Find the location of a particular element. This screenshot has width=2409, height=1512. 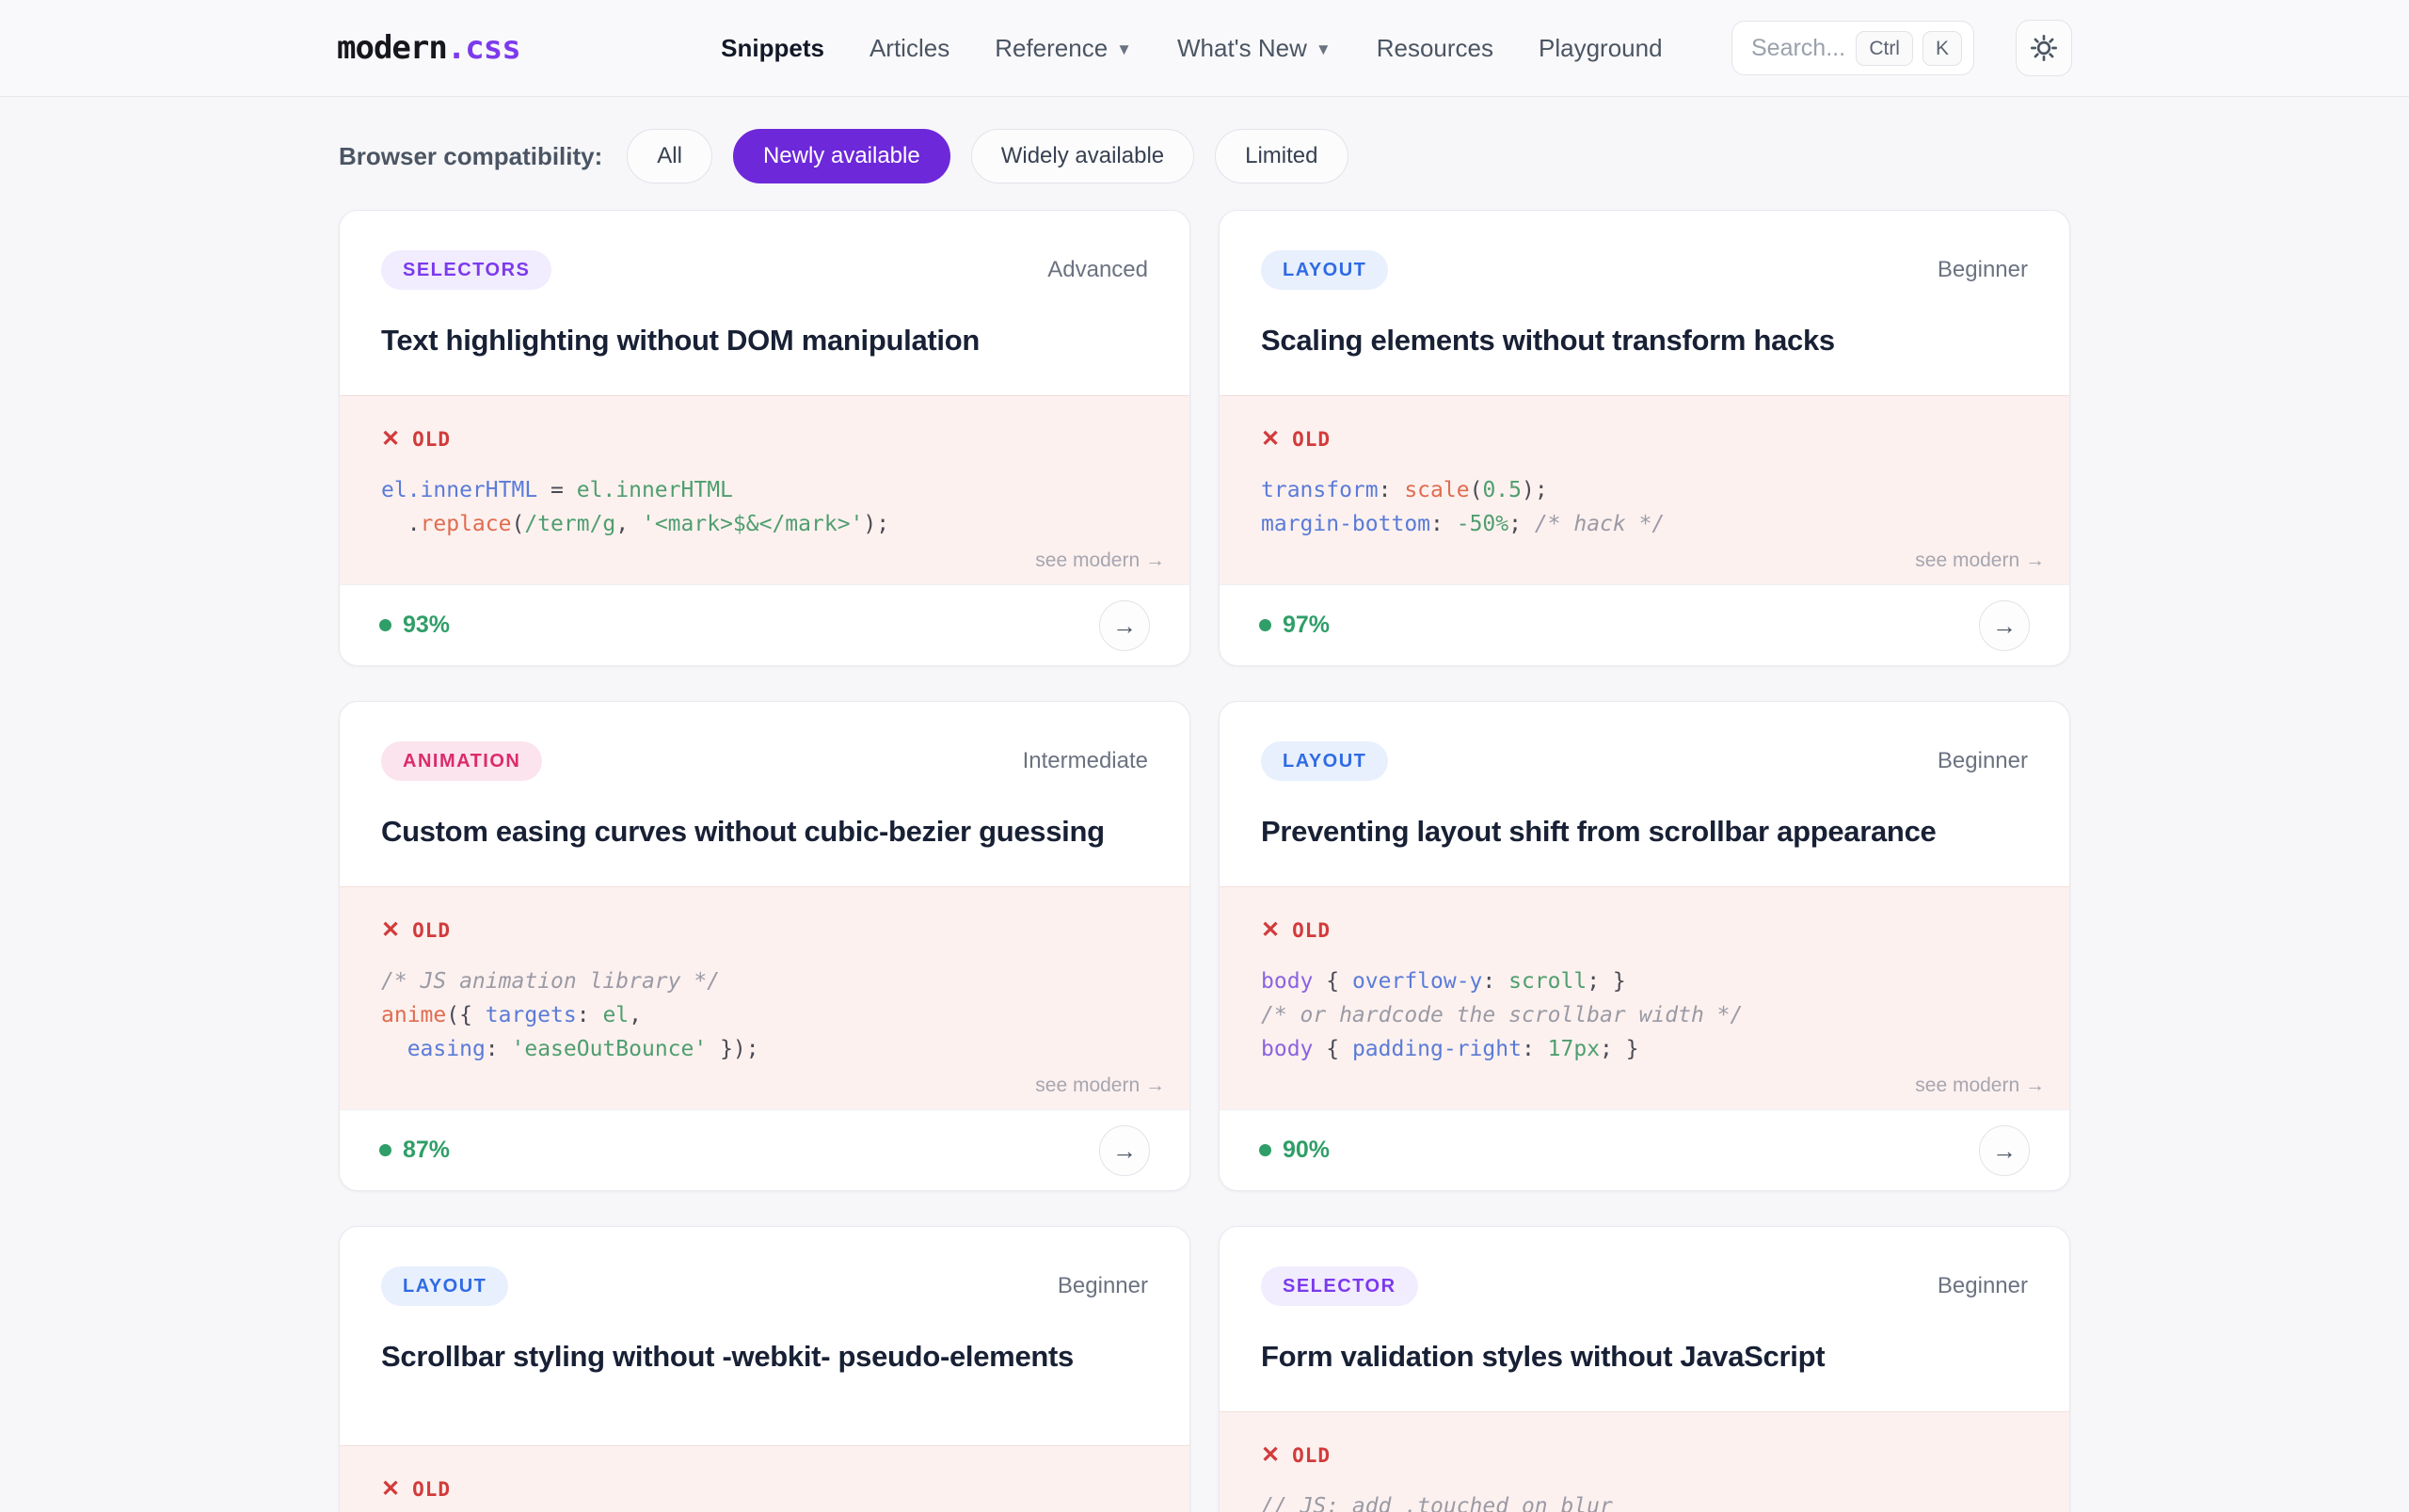

browser-support: 97% is located at coordinates (1295, 626).